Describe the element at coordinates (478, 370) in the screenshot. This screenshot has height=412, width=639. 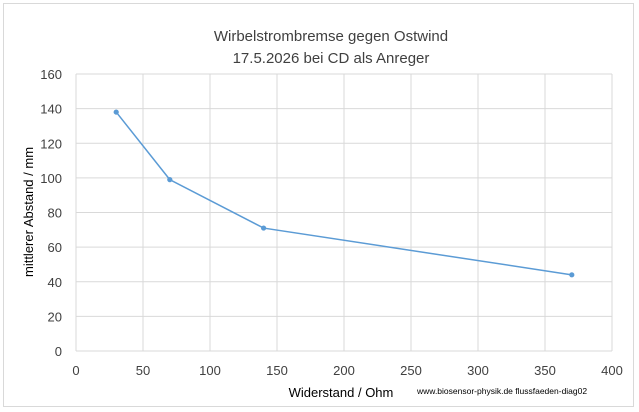
I see `x-tick-label: 300` at that location.